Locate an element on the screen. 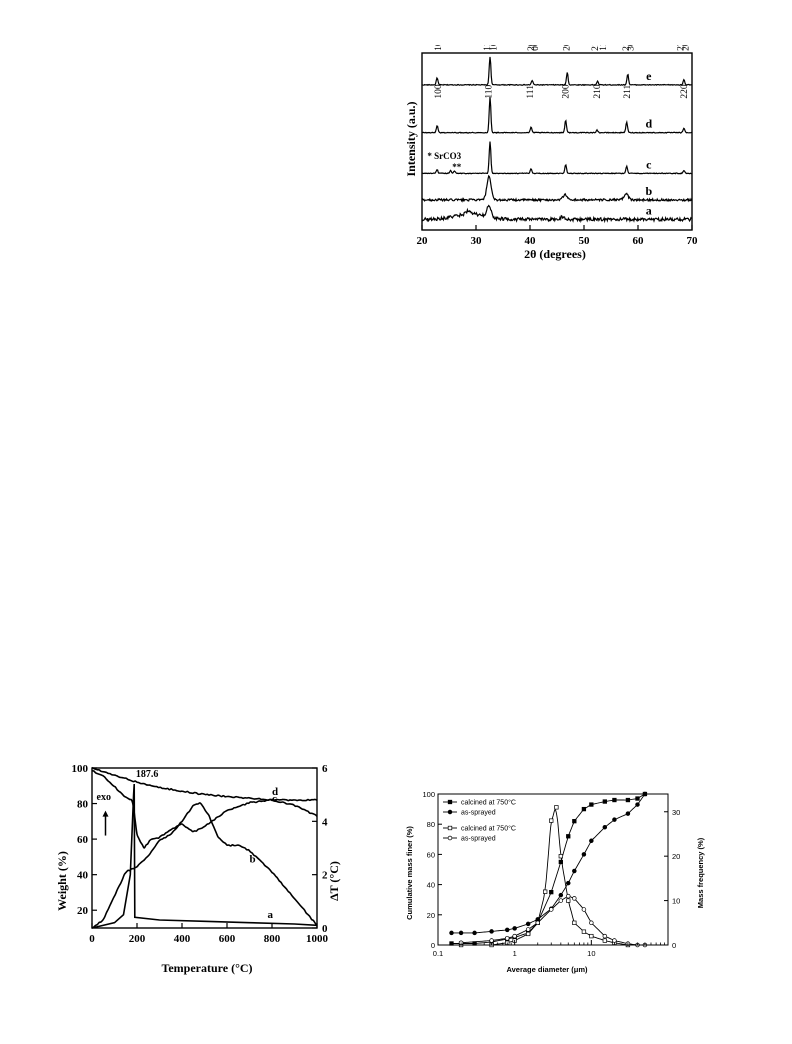 Image resolution: width=792 pixels, height=1044 pixels. xrd-xtick-label: 50 is located at coordinates (585, 241).